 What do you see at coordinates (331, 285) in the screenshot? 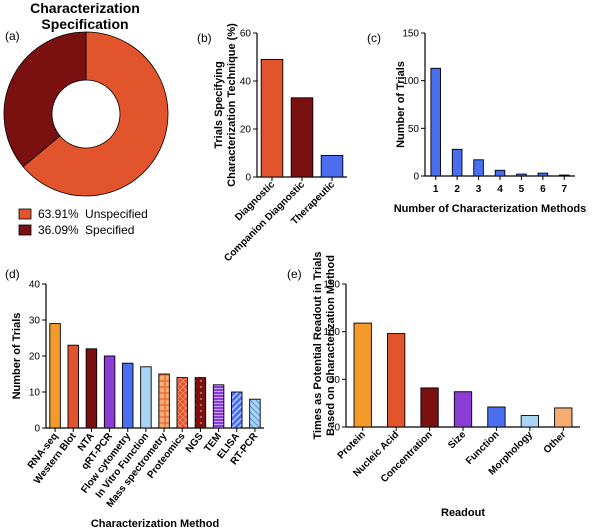
I see `panel-e-ytick-label: 150` at bounding box center [331, 285].